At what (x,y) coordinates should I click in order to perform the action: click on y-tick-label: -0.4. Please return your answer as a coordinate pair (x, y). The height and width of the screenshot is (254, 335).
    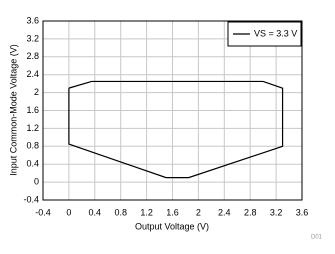
    Looking at the image, I should click on (31, 199).